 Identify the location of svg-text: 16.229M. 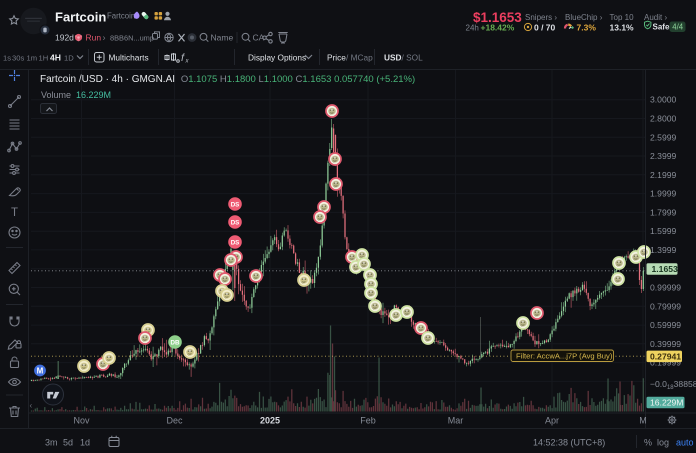
(666, 403).